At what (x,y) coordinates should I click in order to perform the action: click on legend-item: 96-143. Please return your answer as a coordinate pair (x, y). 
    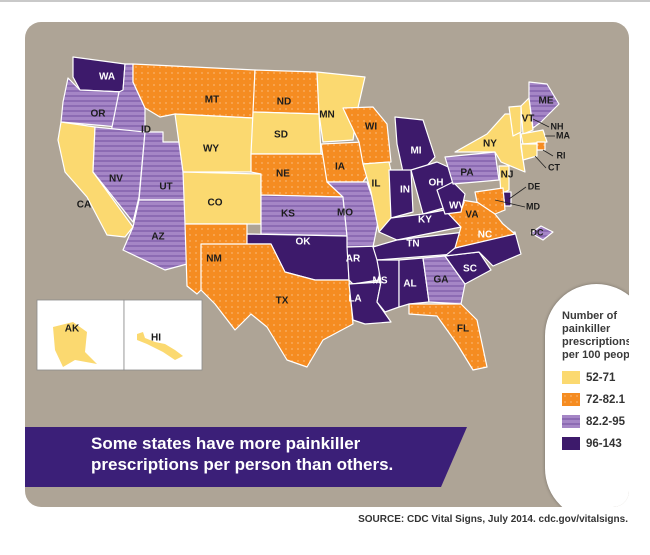
    Looking at the image, I should click on (595, 443).